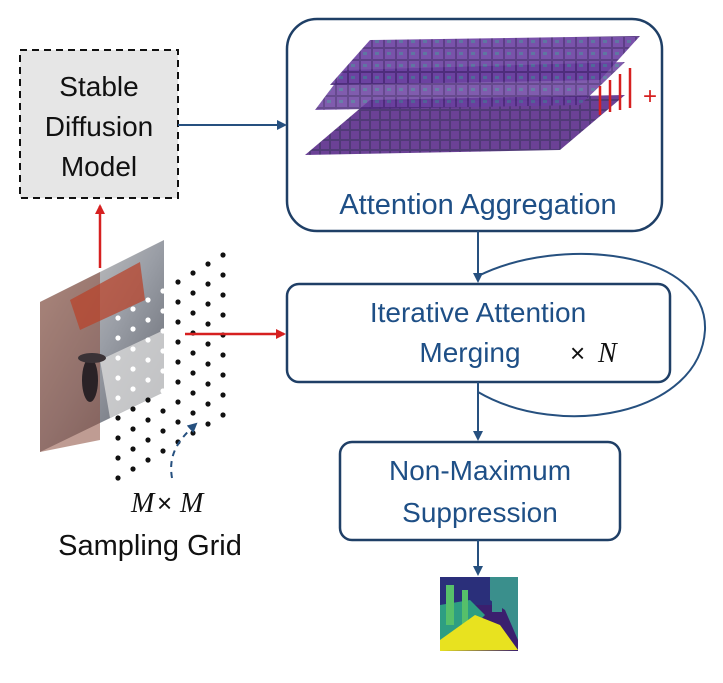 Image resolution: width=723 pixels, height=683 pixels. What do you see at coordinates (480, 470) in the screenshot?
I see `nms-line-1: Non-Maximum` at bounding box center [480, 470].